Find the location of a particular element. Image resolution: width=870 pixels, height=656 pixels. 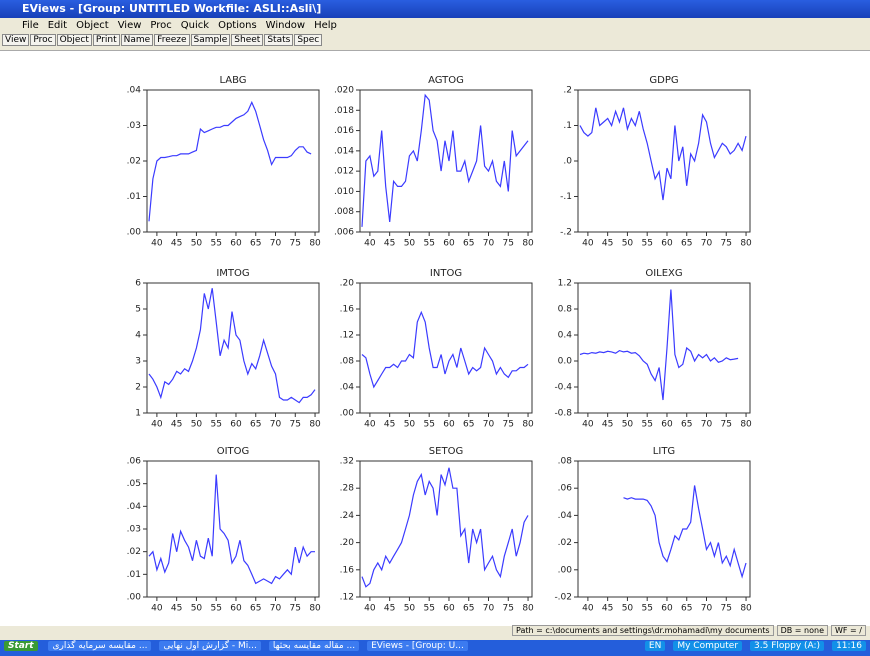

toolbar-button: Sample is located at coordinates (210, 40).